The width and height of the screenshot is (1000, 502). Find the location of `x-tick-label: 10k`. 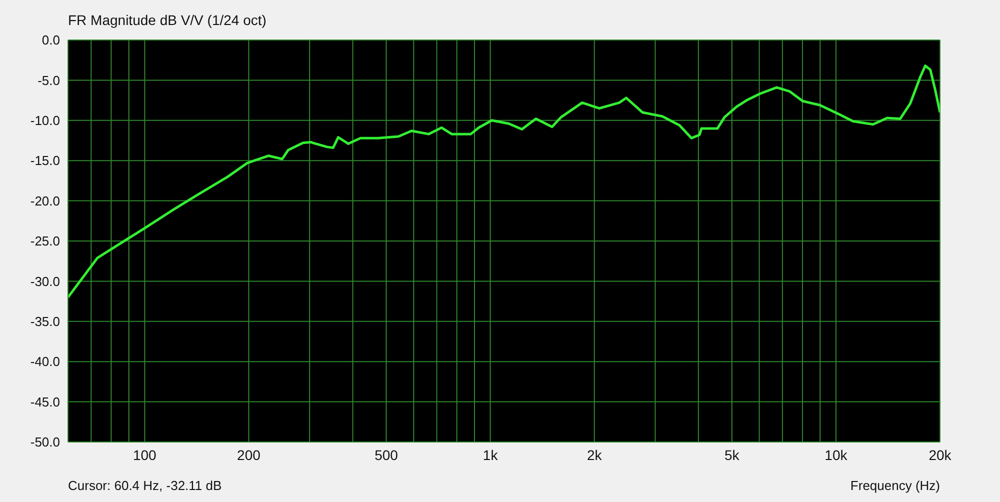

x-tick-label: 10k is located at coordinates (836, 454).